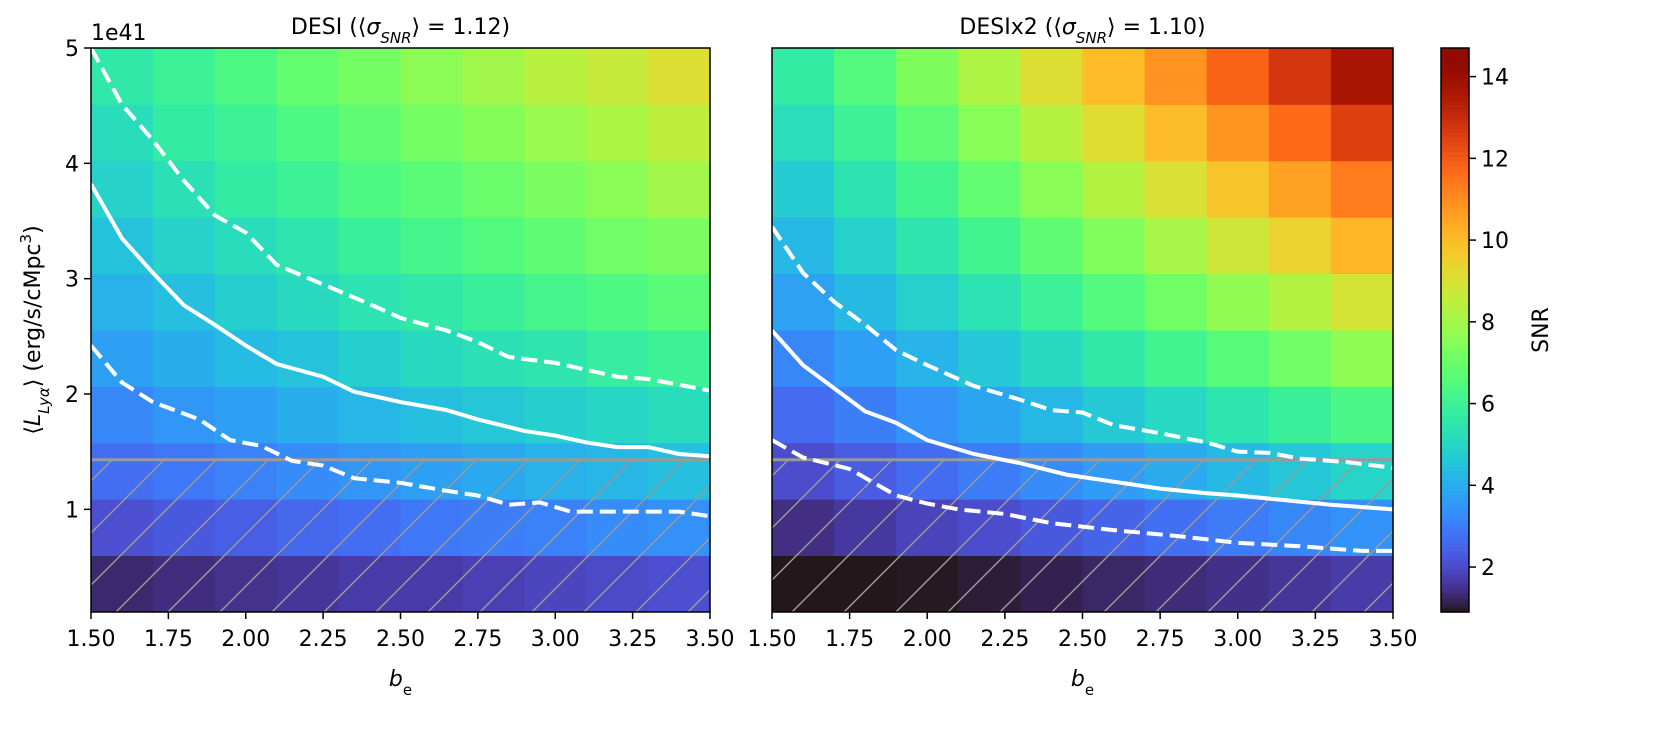 The width and height of the screenshot is (1660, 749). I want to click on x-tick-label: 2.75, so click(477, 639).